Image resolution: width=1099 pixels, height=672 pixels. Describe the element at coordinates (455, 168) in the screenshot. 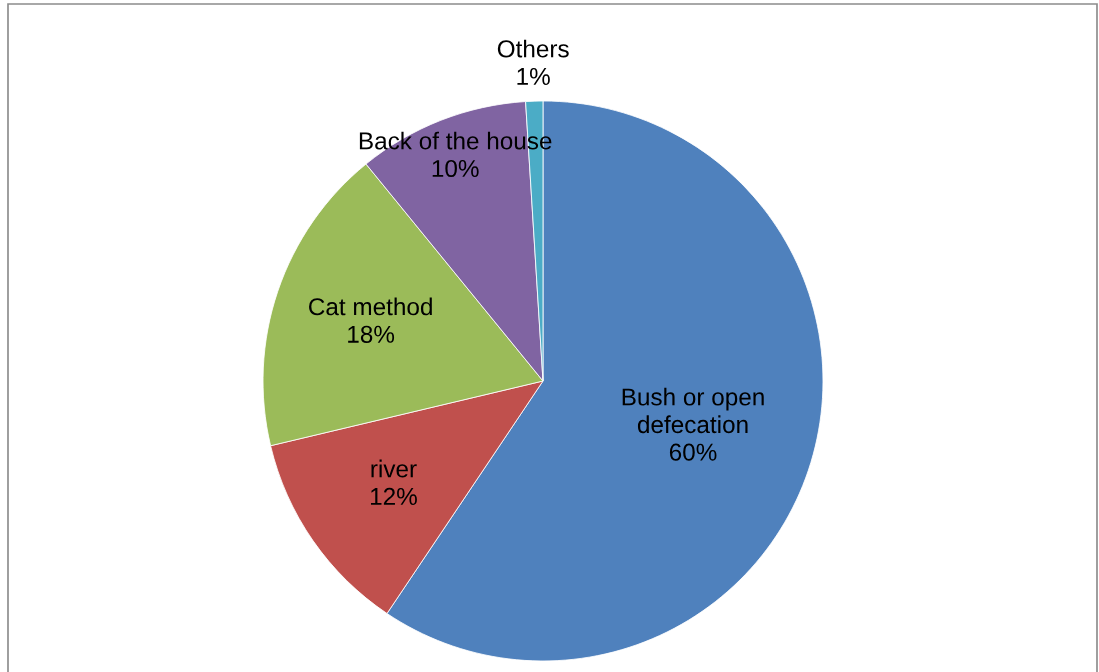

I see `data-label: 10%` at that location.